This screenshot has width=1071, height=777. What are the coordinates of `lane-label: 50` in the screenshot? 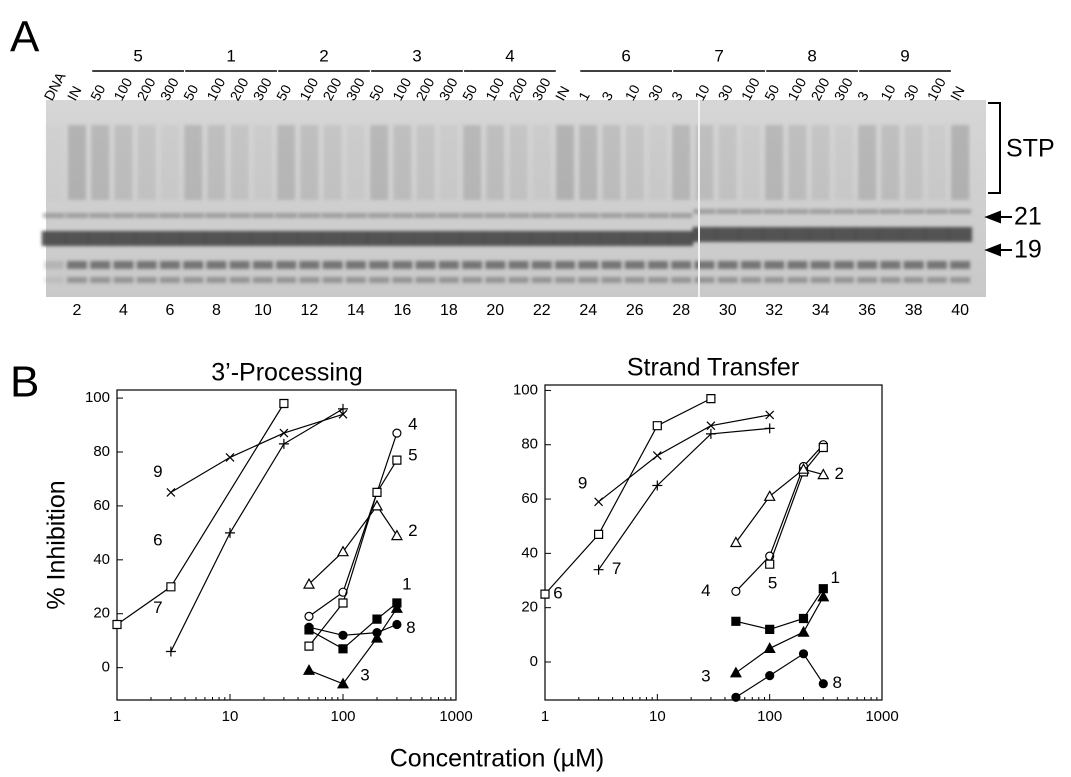 It's located at (772, 92).